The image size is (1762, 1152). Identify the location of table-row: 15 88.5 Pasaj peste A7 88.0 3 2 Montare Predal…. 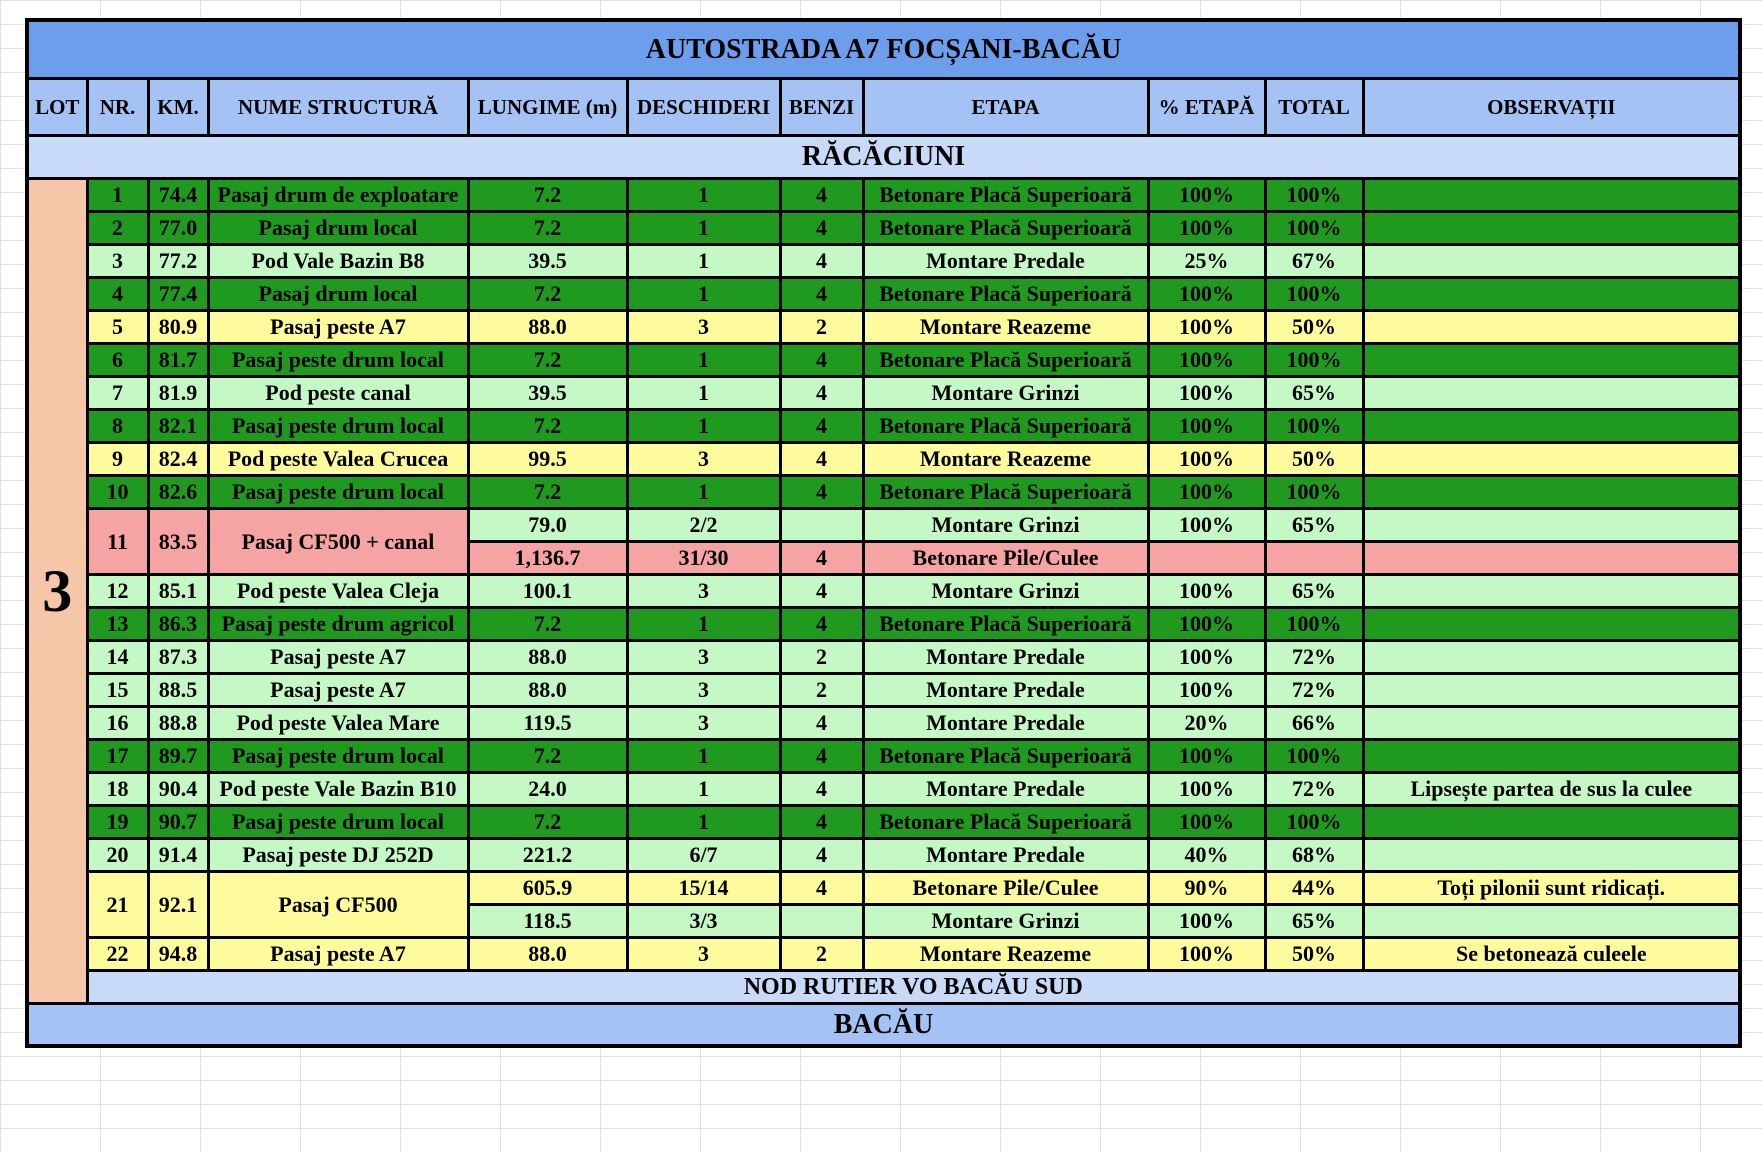
(884, 690).